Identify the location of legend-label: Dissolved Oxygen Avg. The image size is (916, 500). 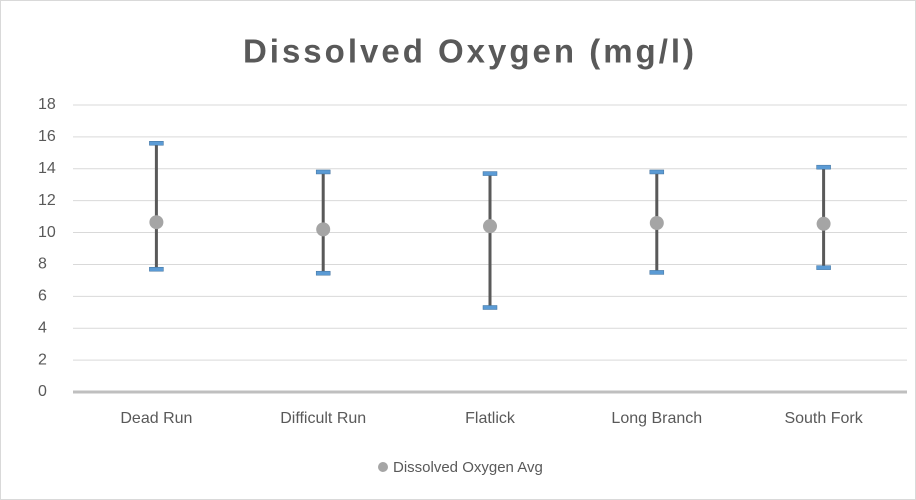
(468, 467).